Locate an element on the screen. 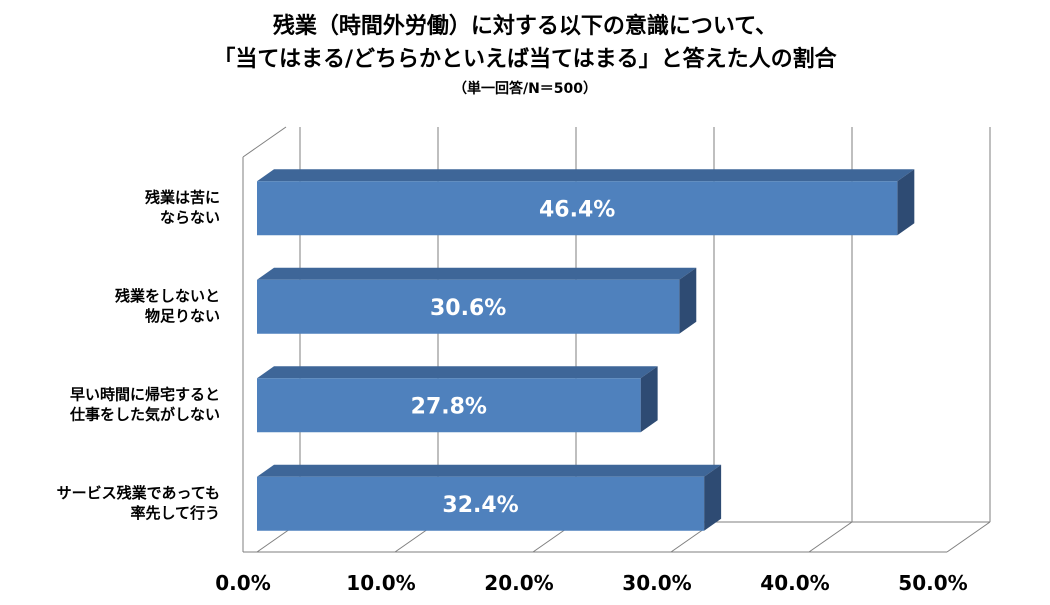 This screenshot has height=605, width=1050. category-label: 残業をしないと is located at coordinates (167, 296).